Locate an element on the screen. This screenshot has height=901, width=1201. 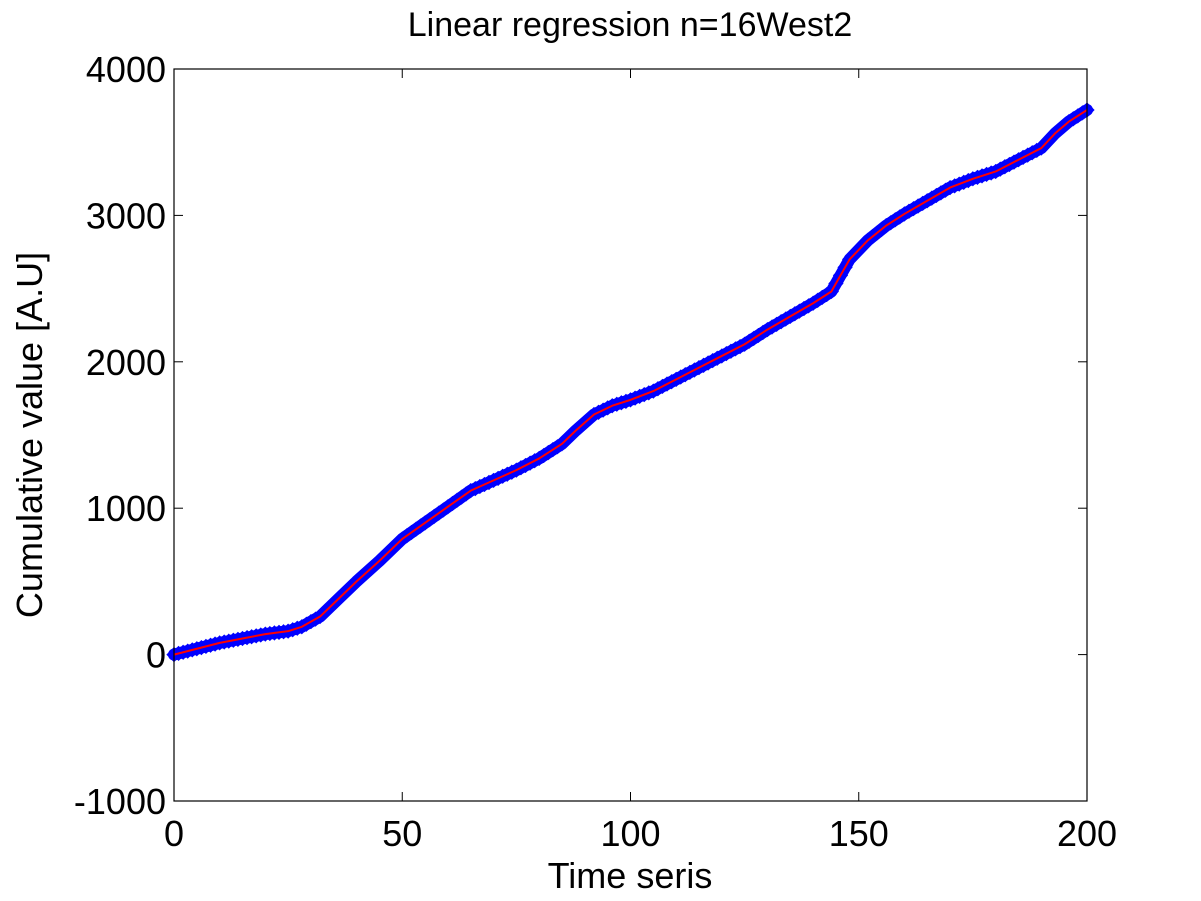
y-tick-label: 4000 is located at coordinates (126, 69).